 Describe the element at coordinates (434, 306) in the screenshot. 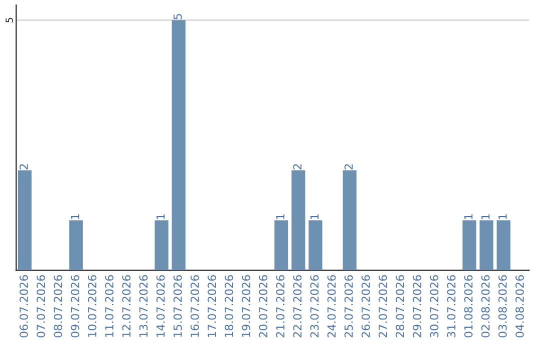

I see `x-tick-label: 30.07.2026` at that location.